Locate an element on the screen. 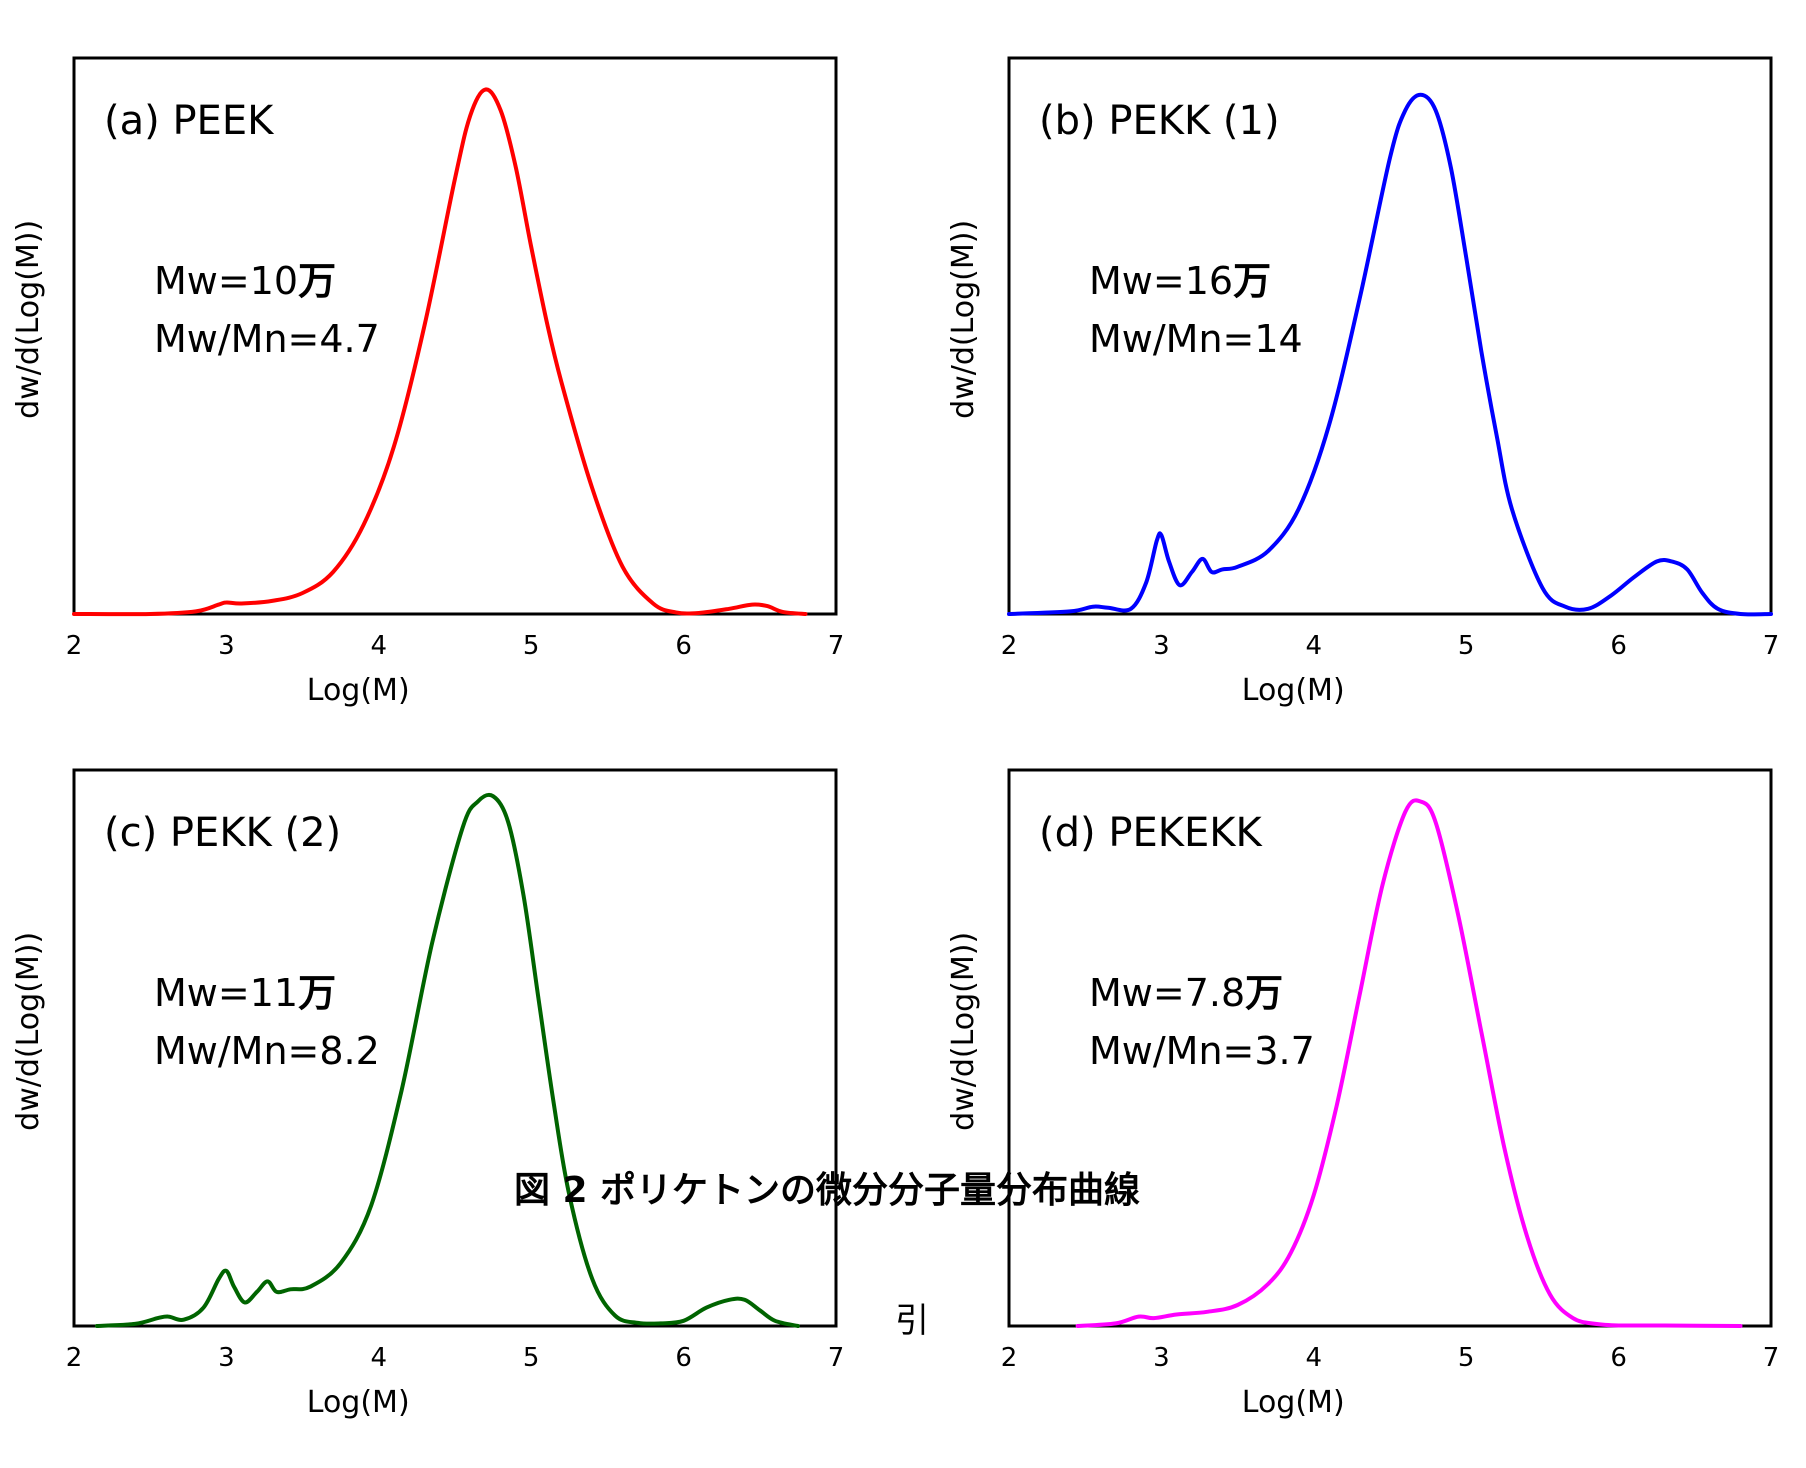 The height and width of the screenshot is (1468, 1806). panel-label: (c) PEKK (2) is located at coordinates (222, 833).